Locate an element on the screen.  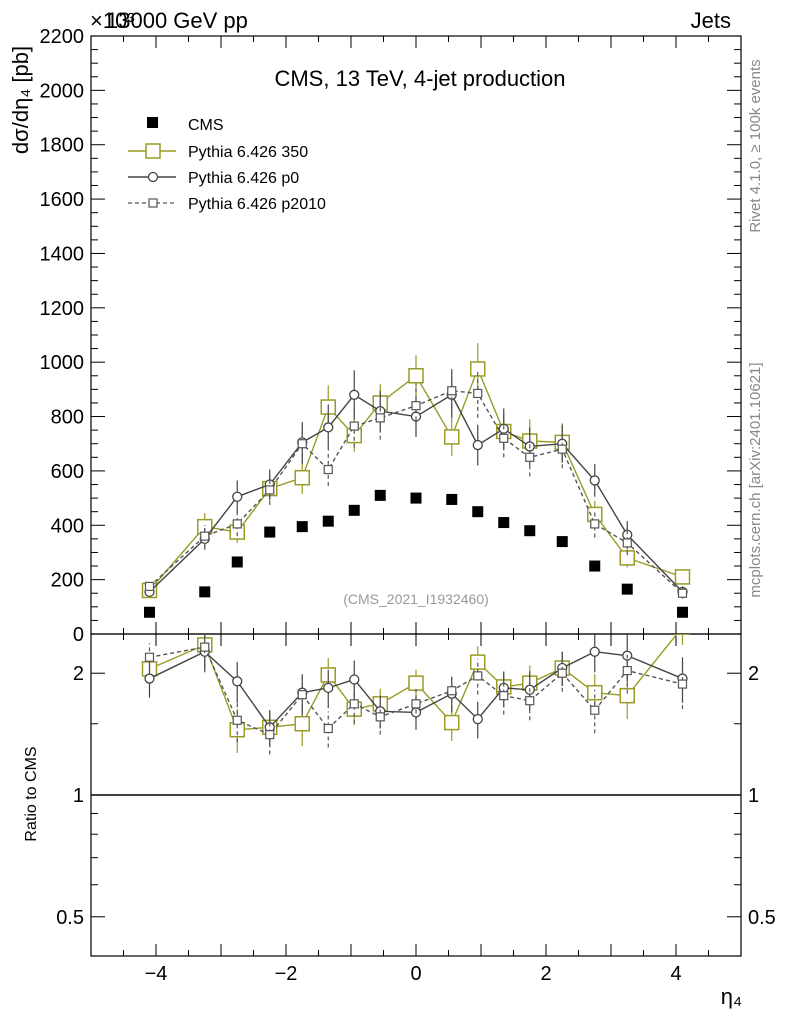
legend-label-p2010: Pythia 6.426 p2010 is located at coordinates (257, 204).